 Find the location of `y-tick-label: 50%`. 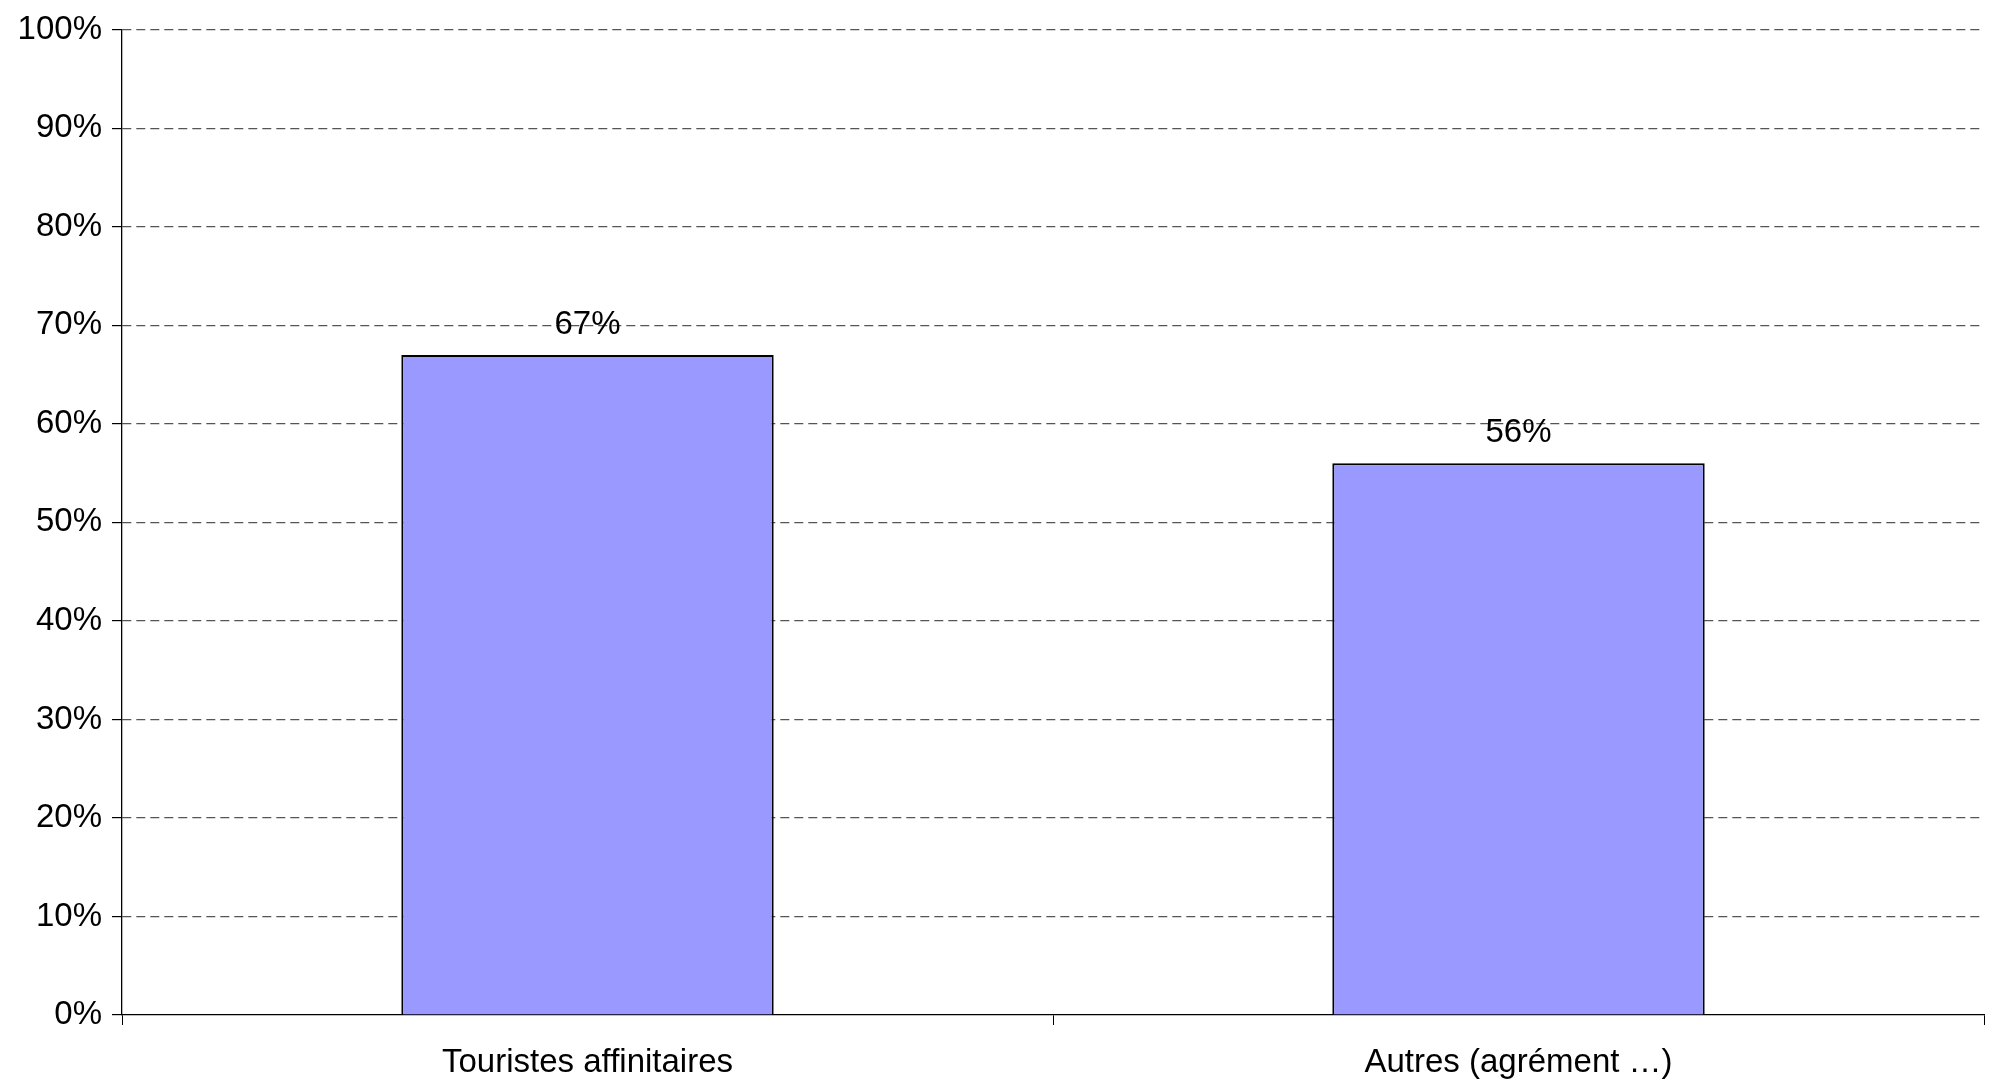

y-tick-label: 50% is located at coordinates (68, 520).